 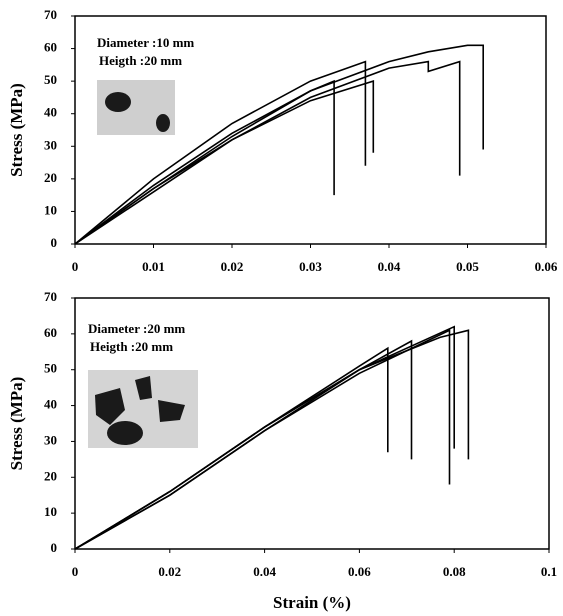 I want to click on x-tick-label: 0.08, so click(x=454, y=571).